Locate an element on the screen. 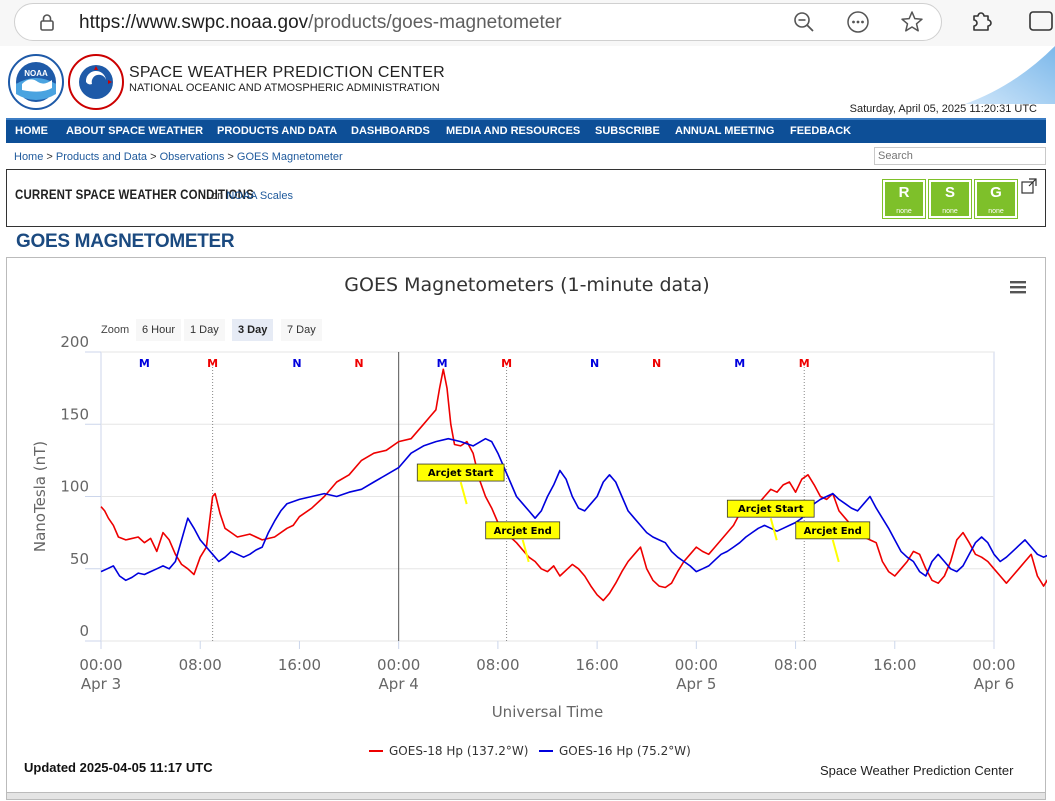 This screenshot has height=801, width=1055. radio-blackout-scale: R none is located at coordinates (904, 199).